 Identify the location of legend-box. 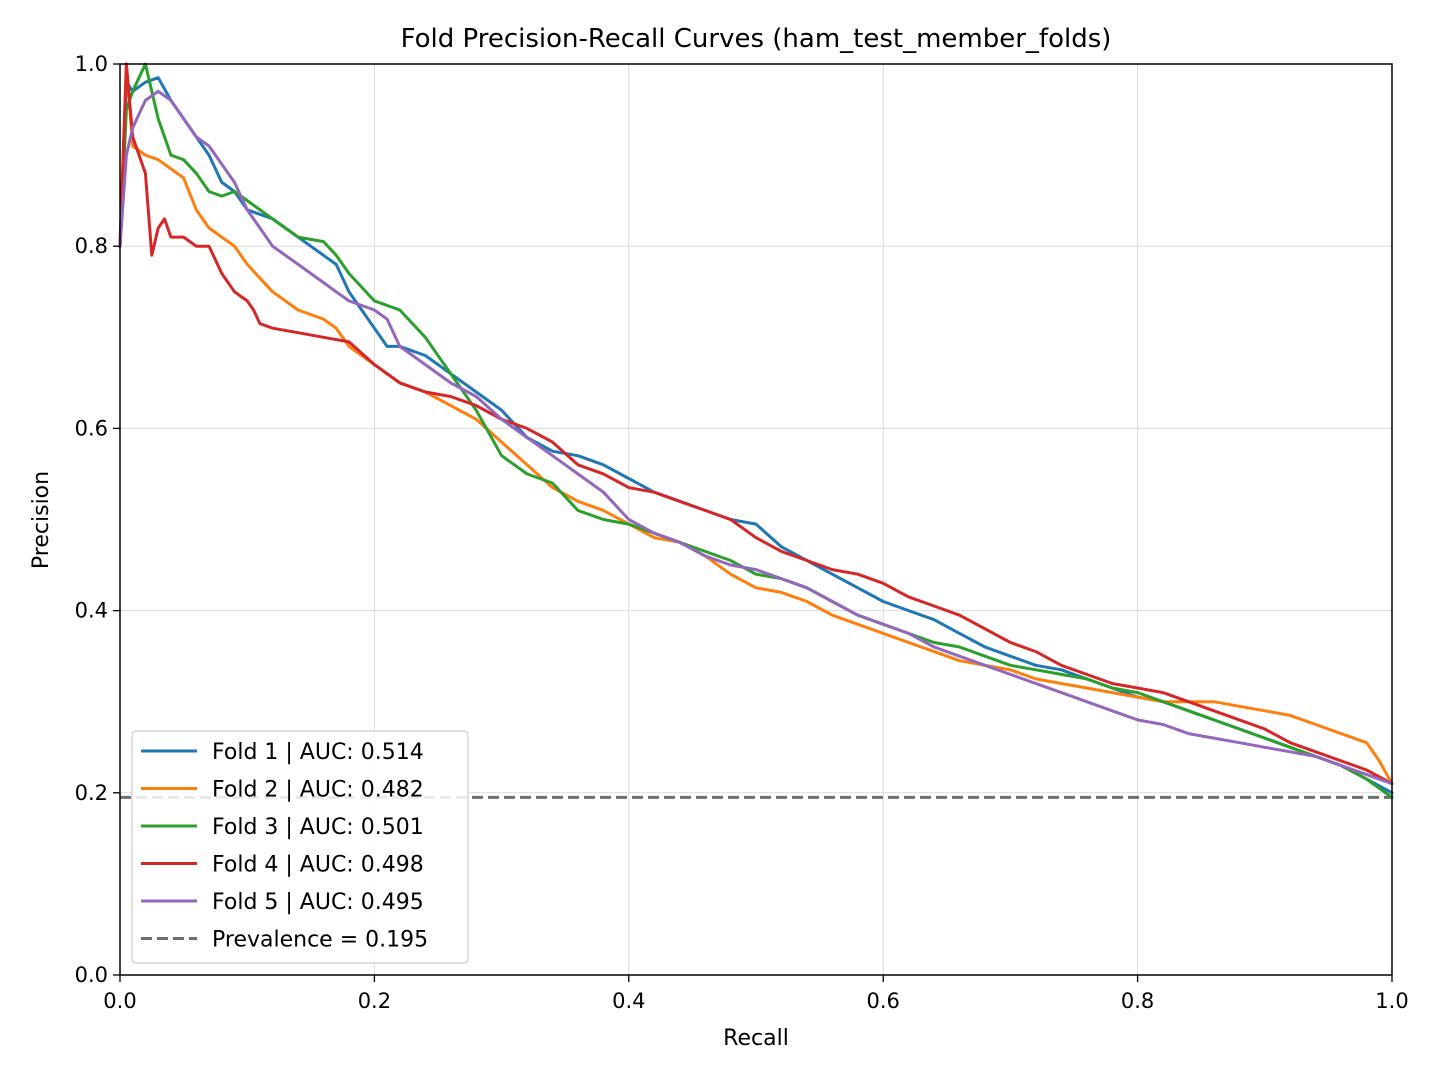
(300, 847).